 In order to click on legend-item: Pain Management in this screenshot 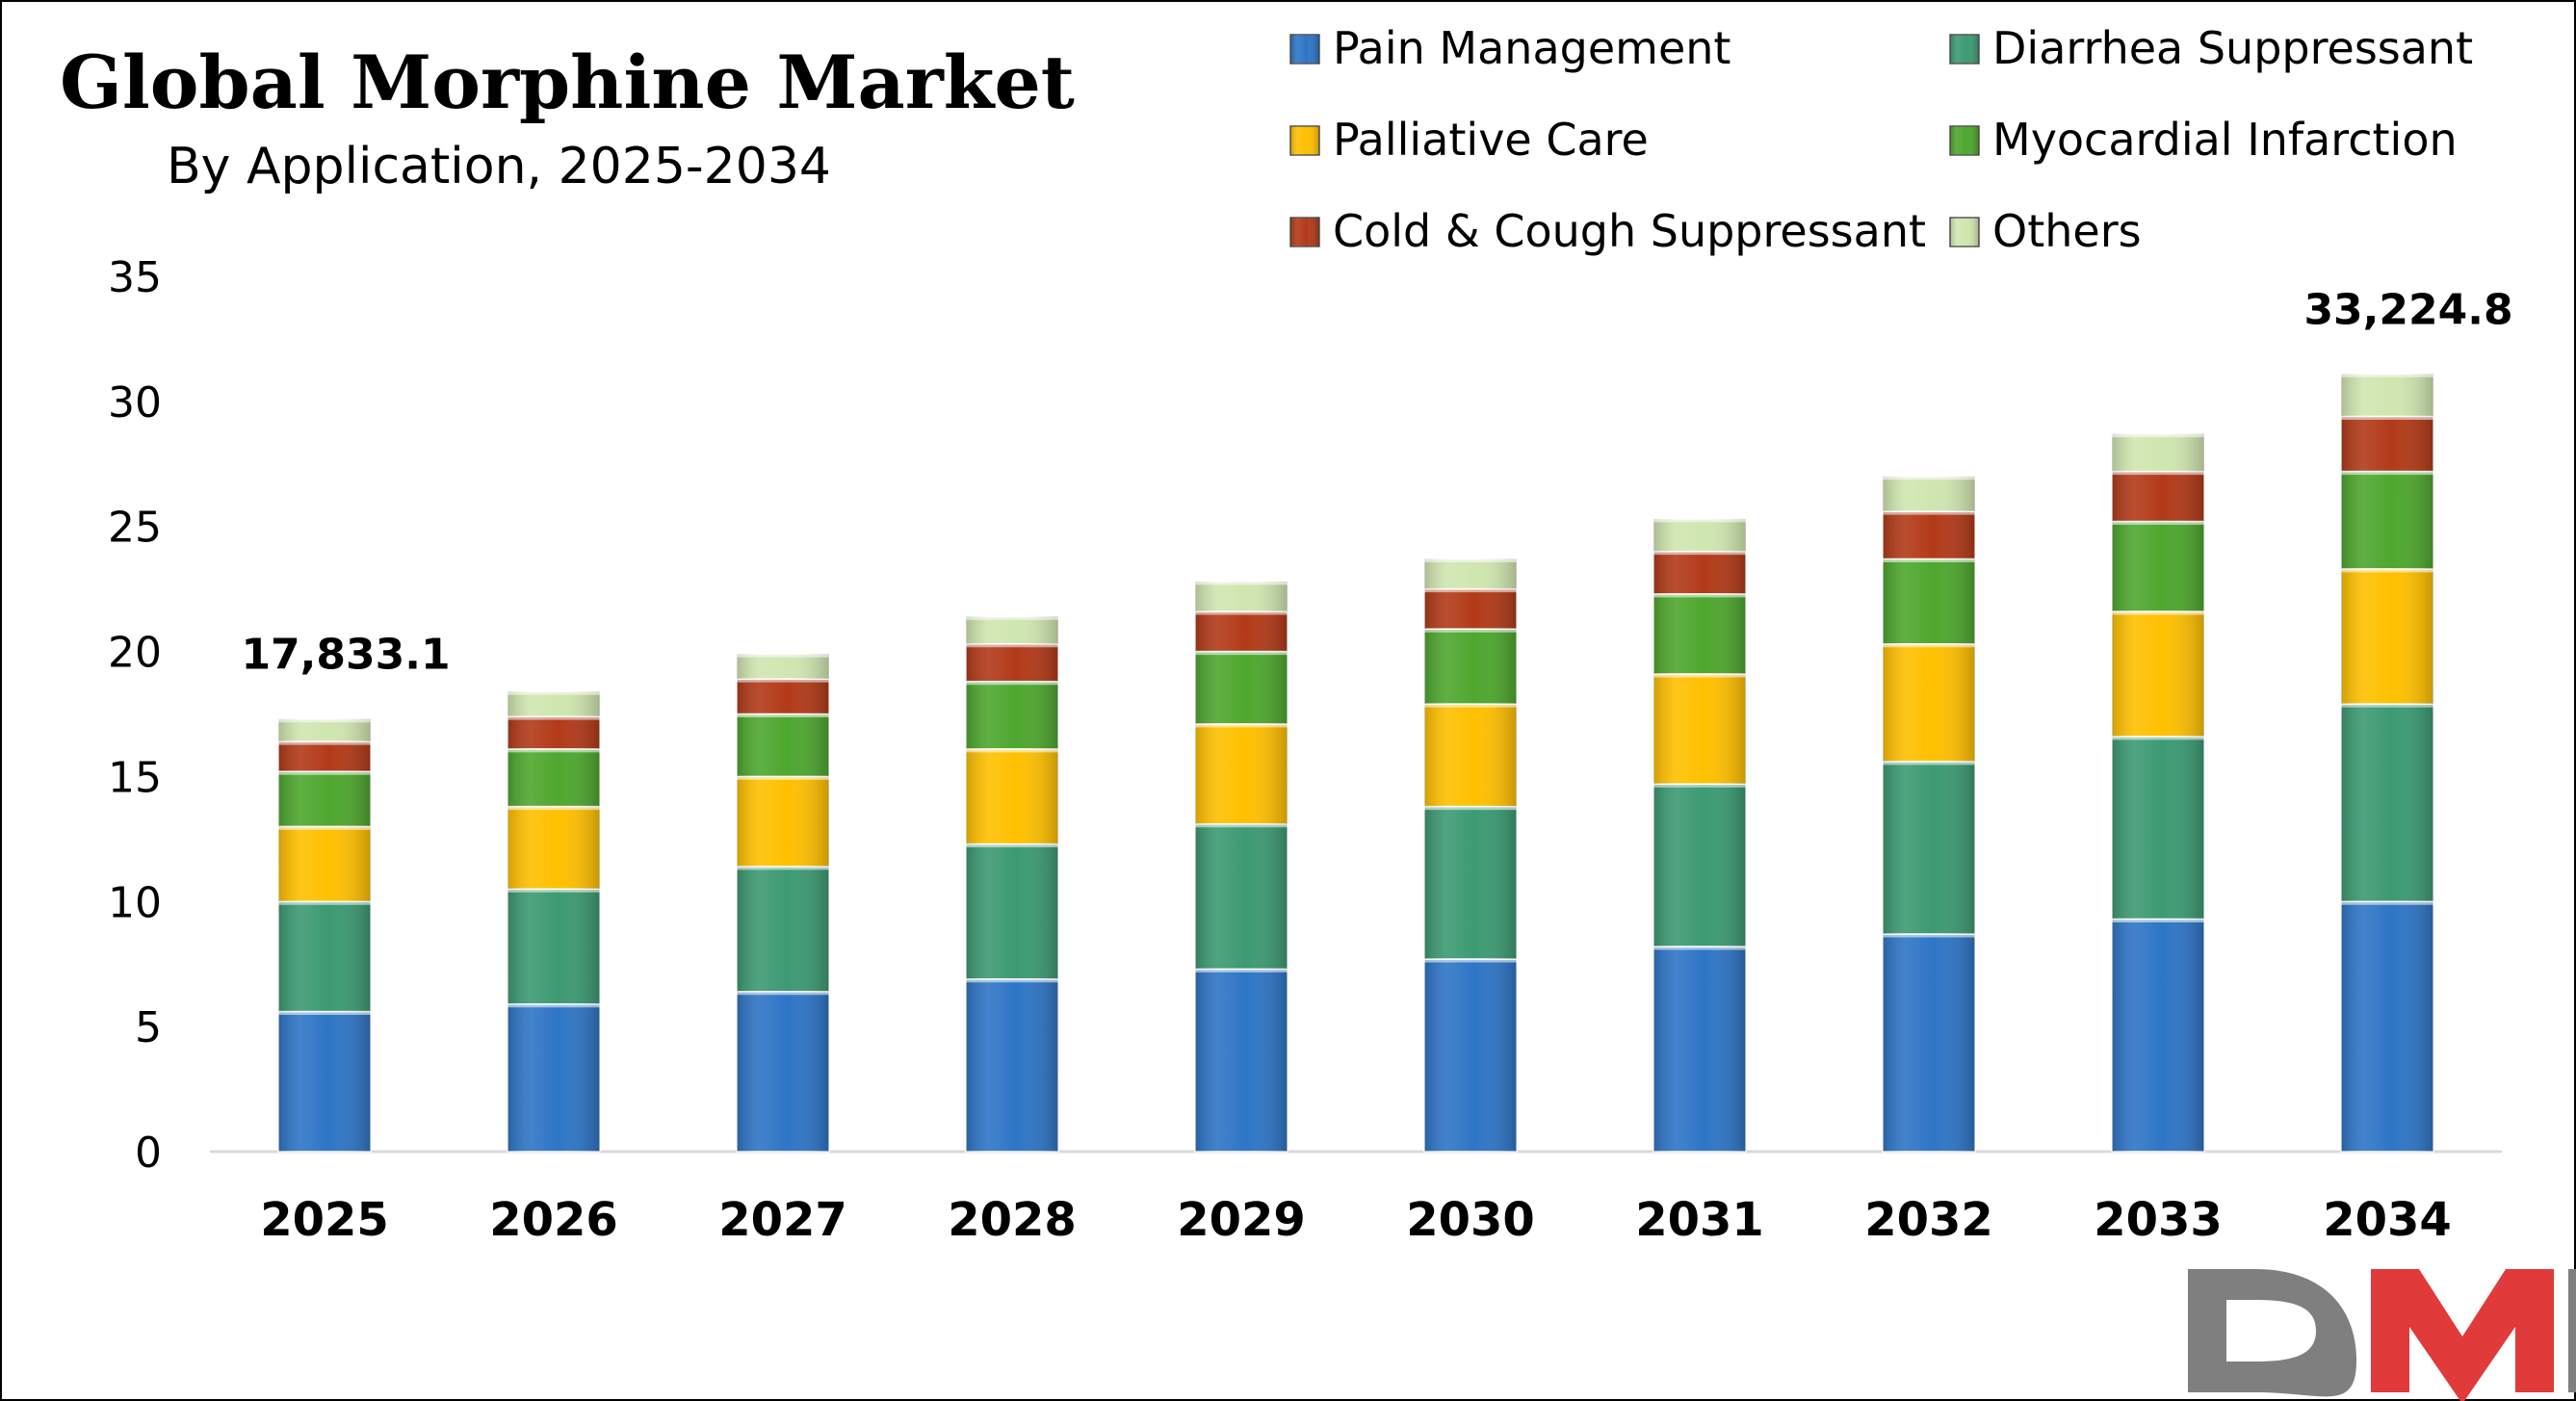, I will do `click(1509, 48)`.